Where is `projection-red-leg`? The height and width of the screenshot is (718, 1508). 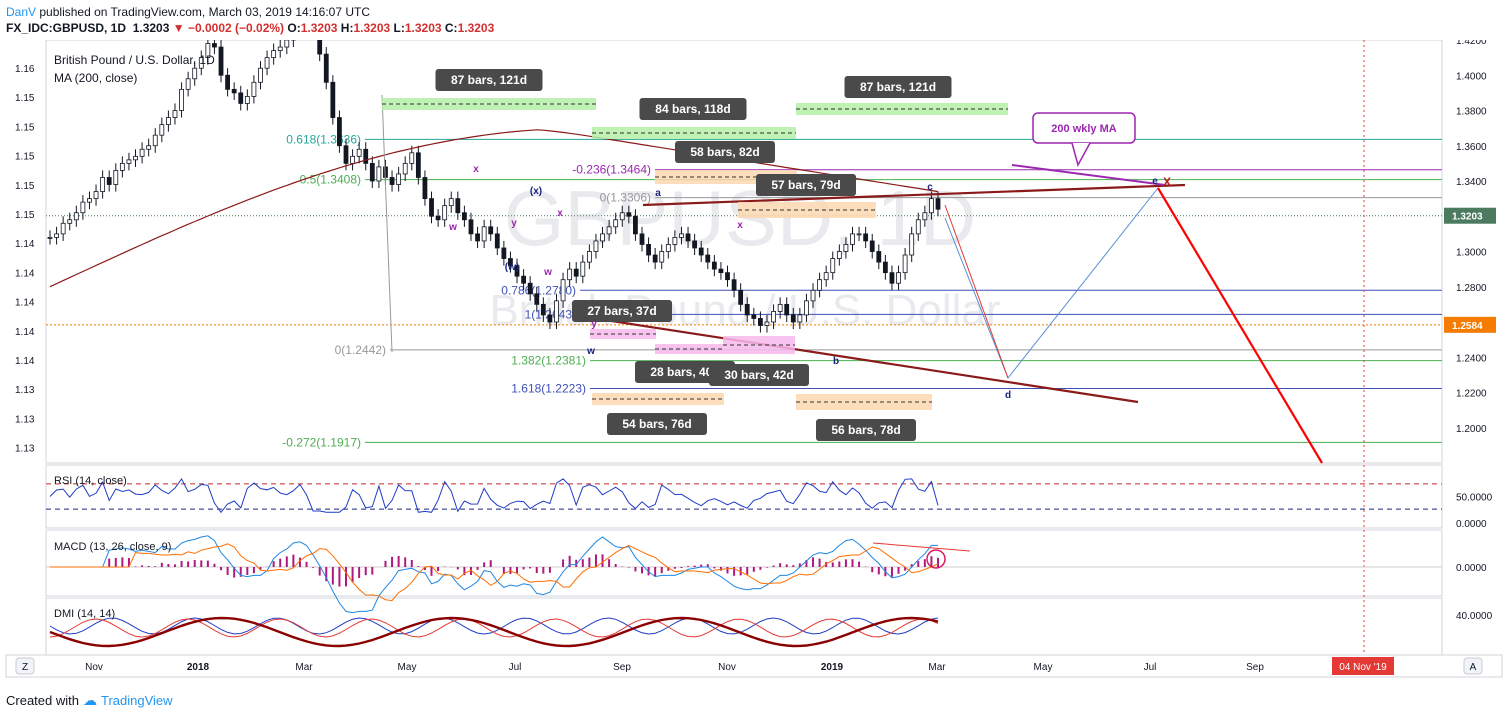
projection-red-leg is located at coordinates (976, 291).